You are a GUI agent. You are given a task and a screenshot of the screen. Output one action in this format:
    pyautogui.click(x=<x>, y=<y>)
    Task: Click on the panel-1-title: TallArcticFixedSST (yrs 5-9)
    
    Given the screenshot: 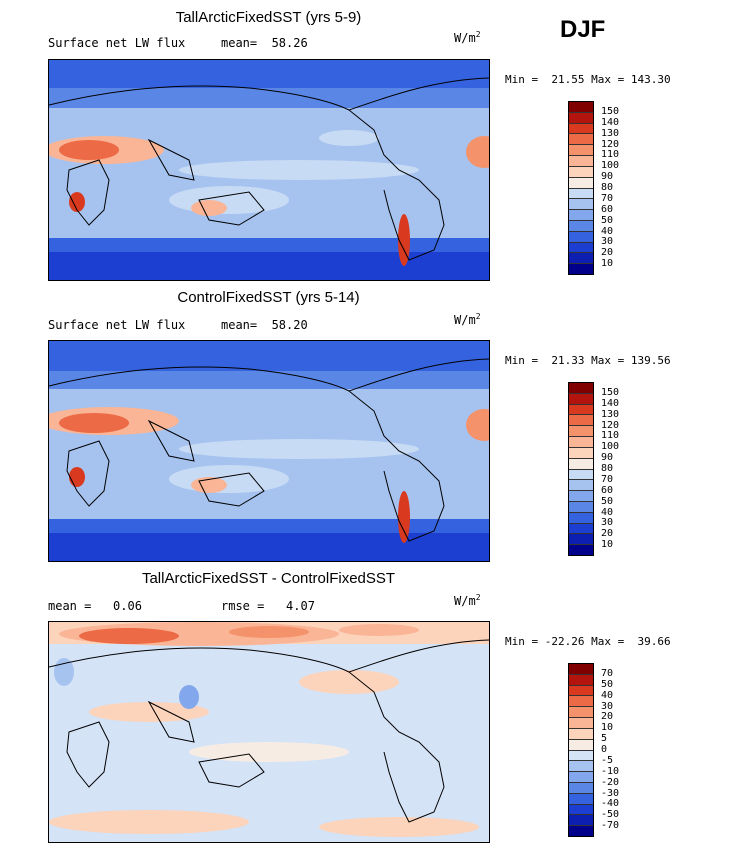 What is the action you would take?
    pyautogui.click(x=268, y=17)
    